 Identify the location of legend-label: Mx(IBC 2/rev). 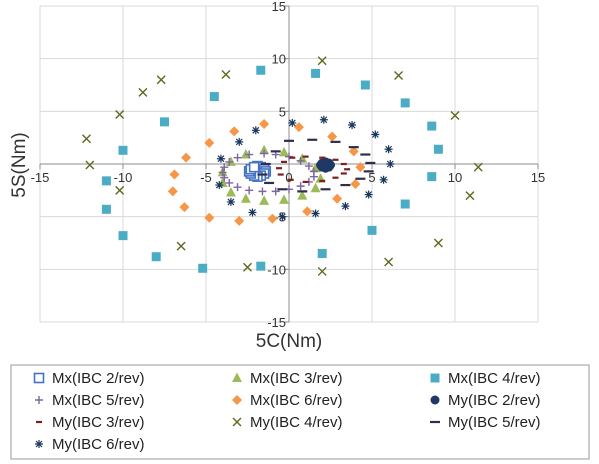
(98, 378).